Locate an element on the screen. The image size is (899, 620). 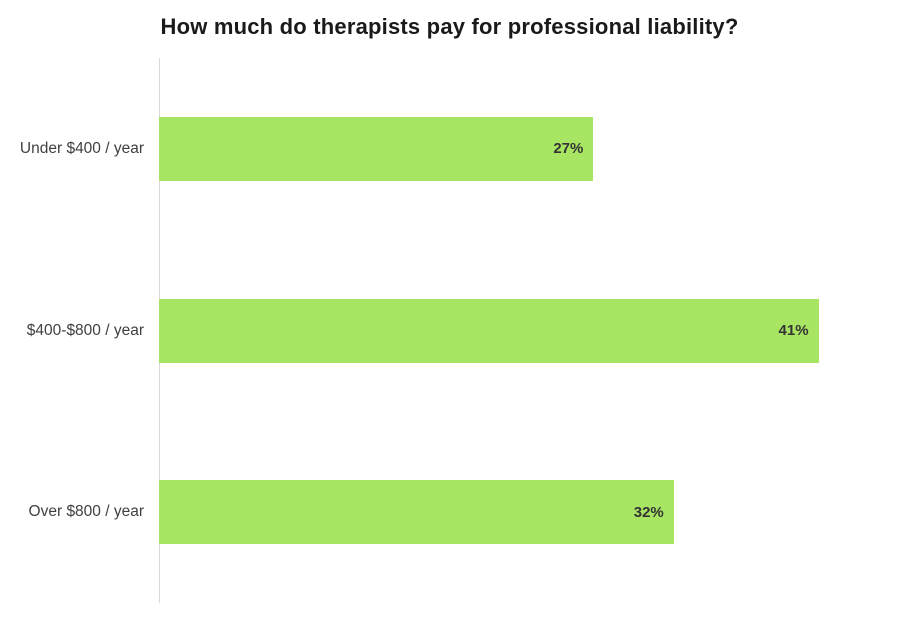
value-label: 27% is located at coordinates (568, 149).